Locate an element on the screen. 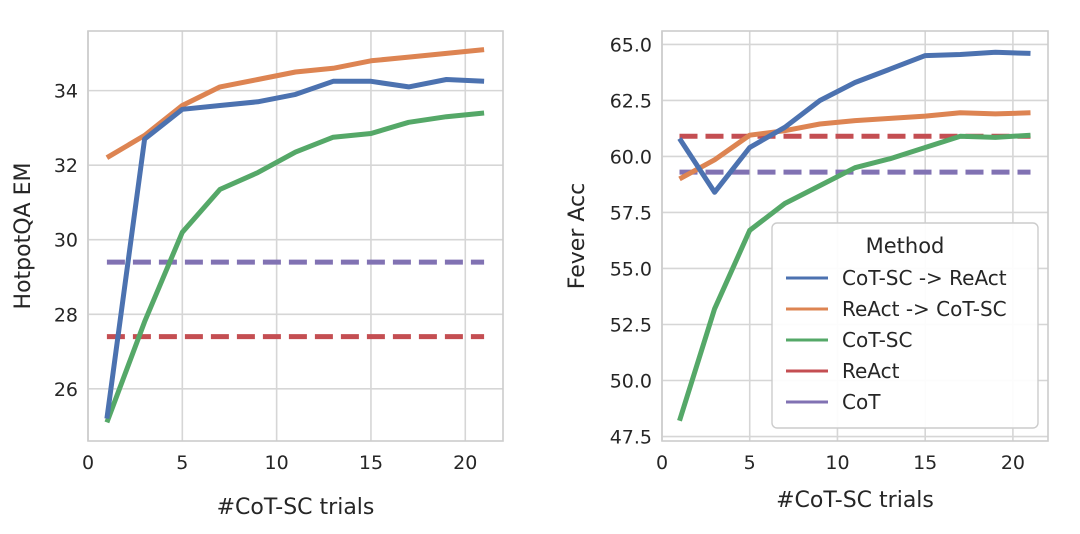 This screenshot has height=534, width=1080. y-tick-label: 50.0 is located at coordinates (631, 382).